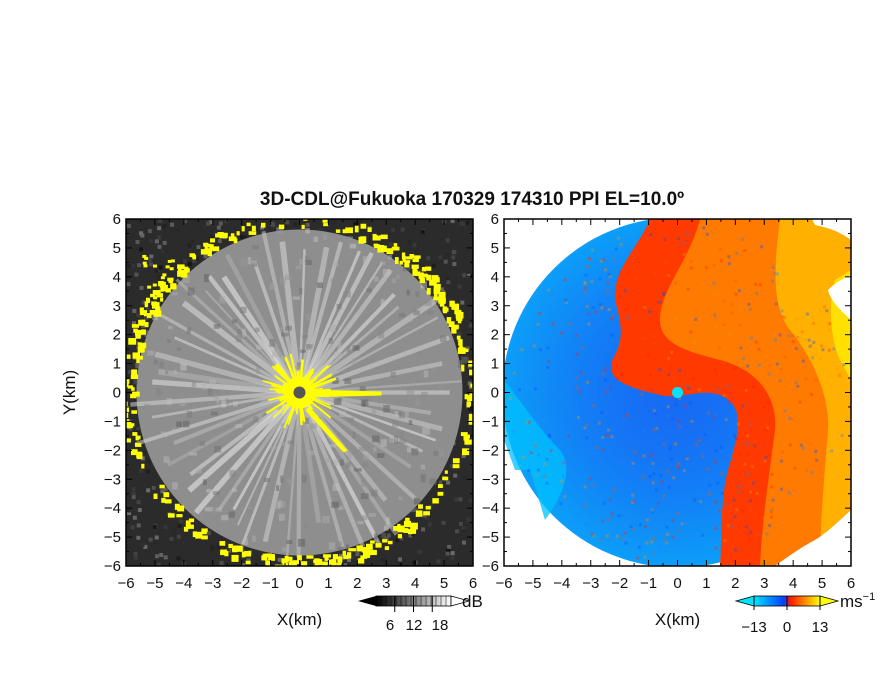 The width and height of the screenshot is (880, 680). What do you see at coordinates (212, 583) in the screenshot?
I see `reflectivity-xtick-label: −3` at bounding box center [212, 583].